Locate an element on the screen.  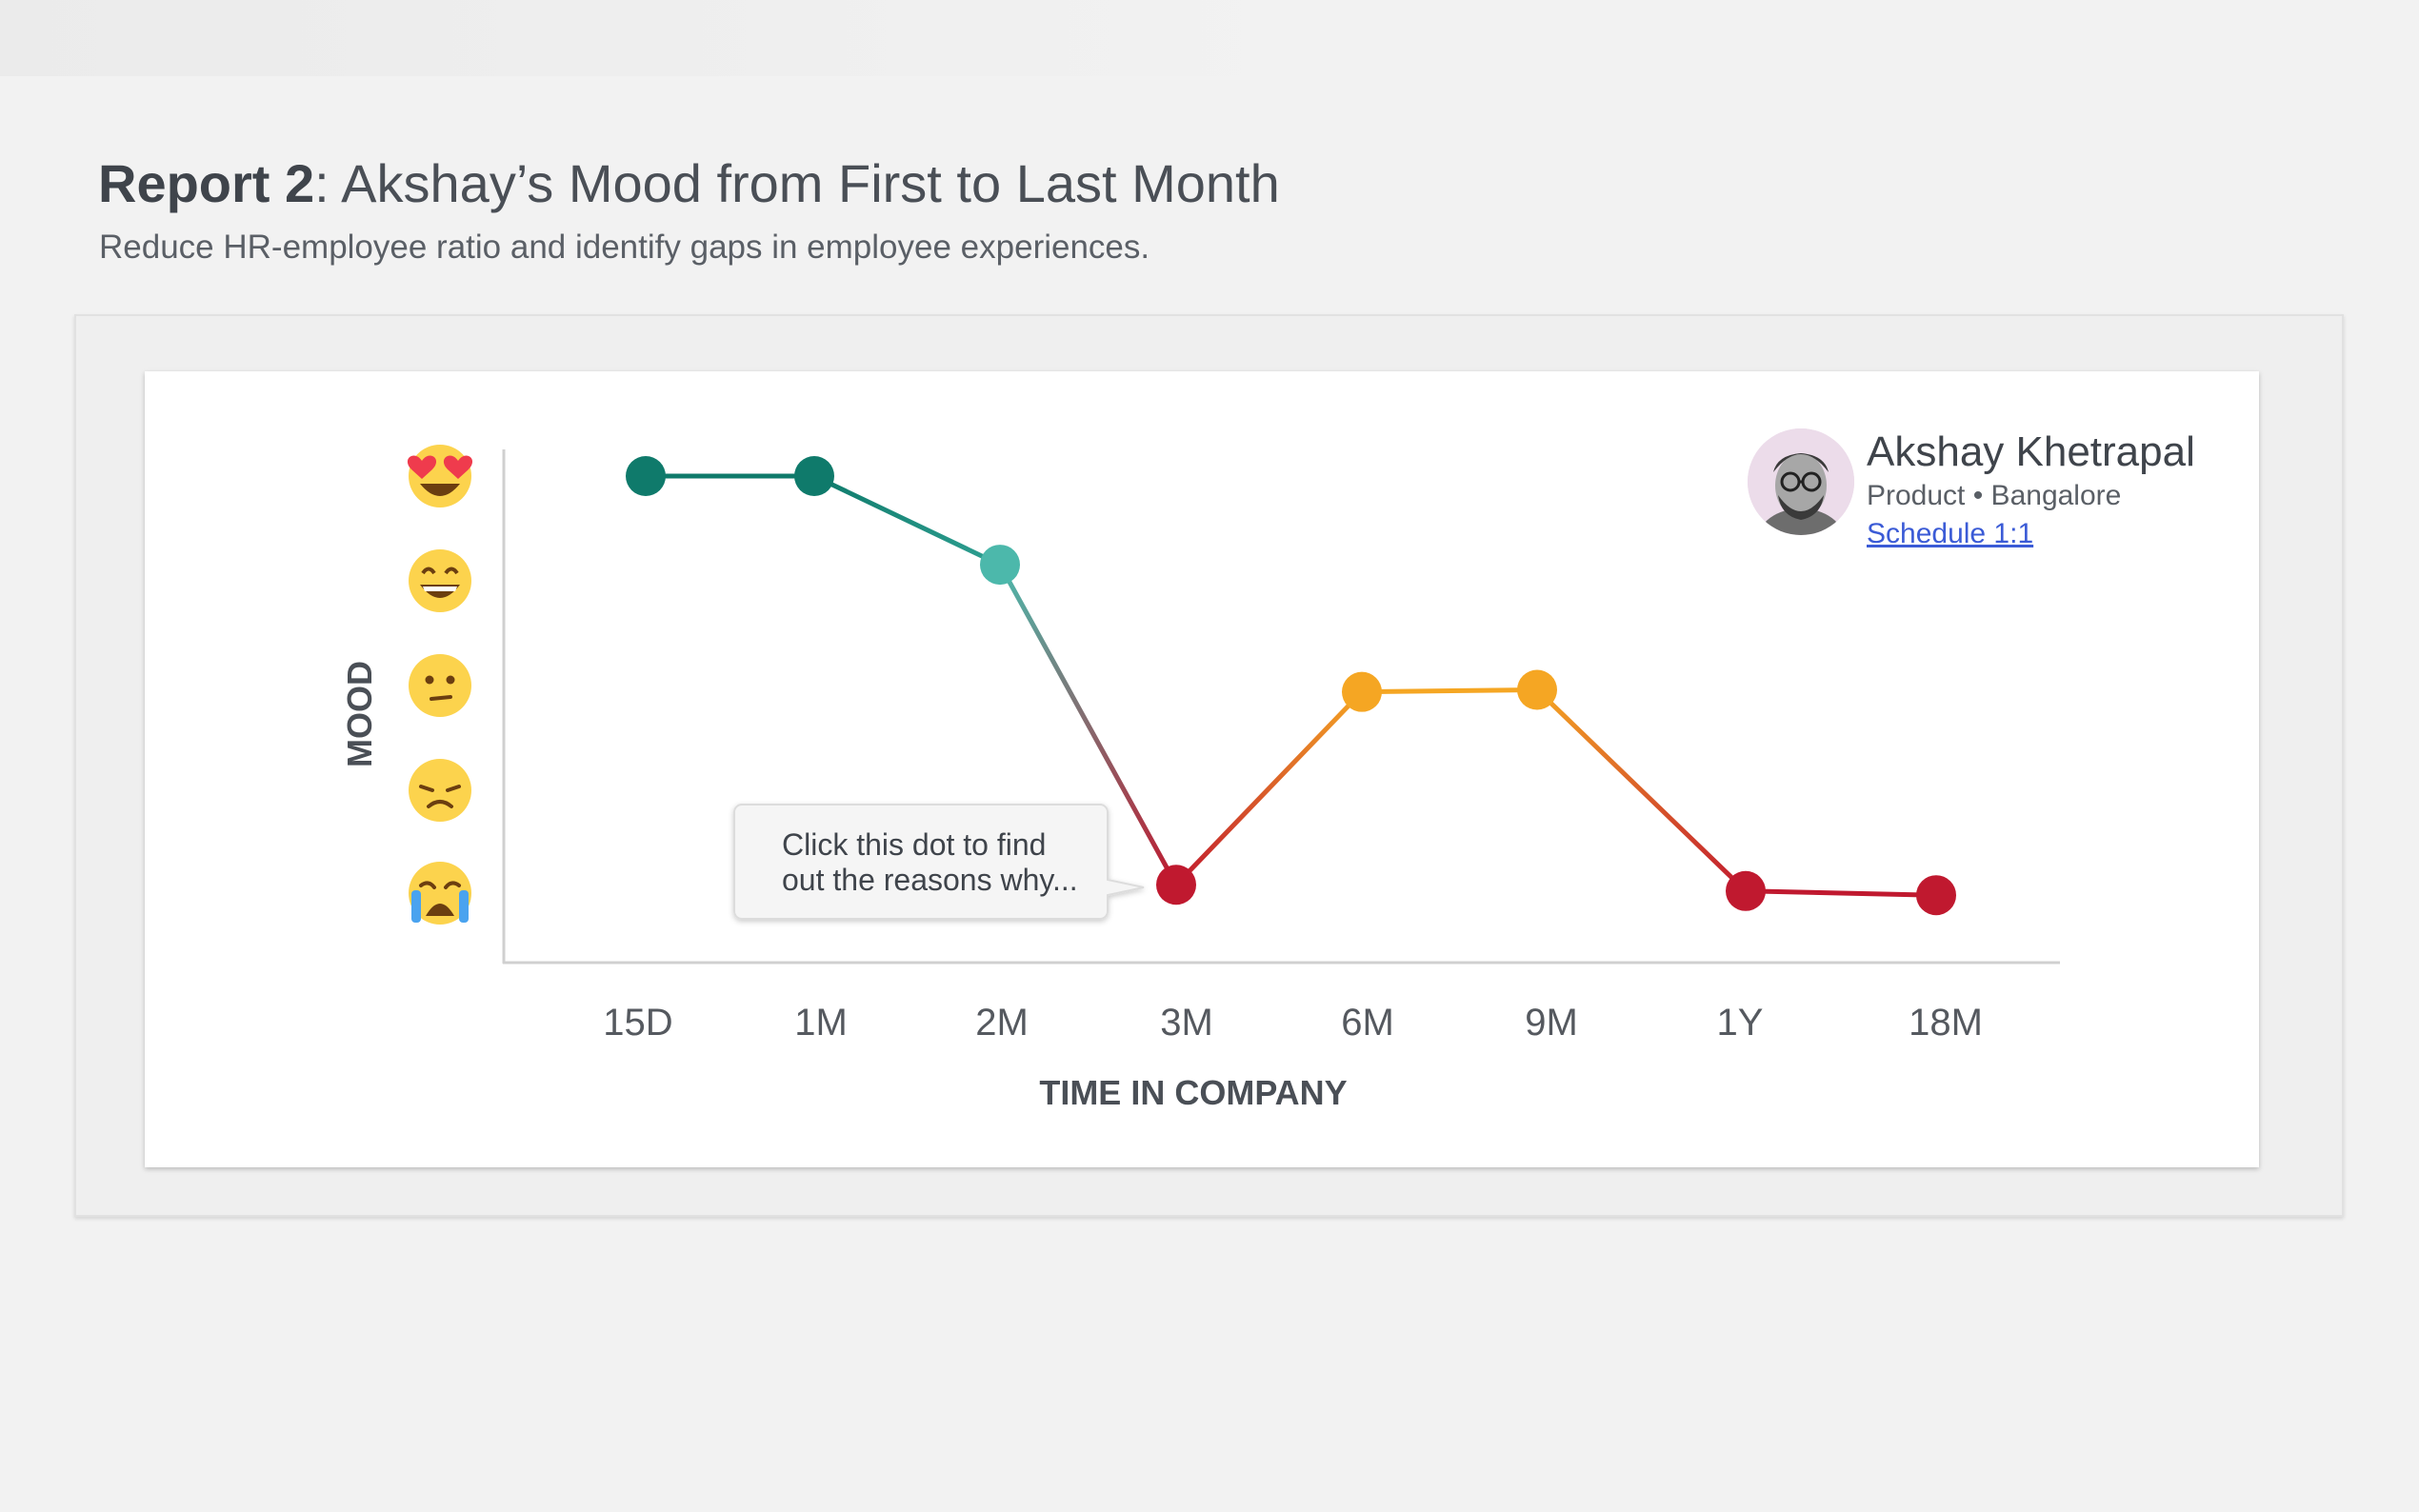
sad-emoji-icon is located at coordinates (440, 790).